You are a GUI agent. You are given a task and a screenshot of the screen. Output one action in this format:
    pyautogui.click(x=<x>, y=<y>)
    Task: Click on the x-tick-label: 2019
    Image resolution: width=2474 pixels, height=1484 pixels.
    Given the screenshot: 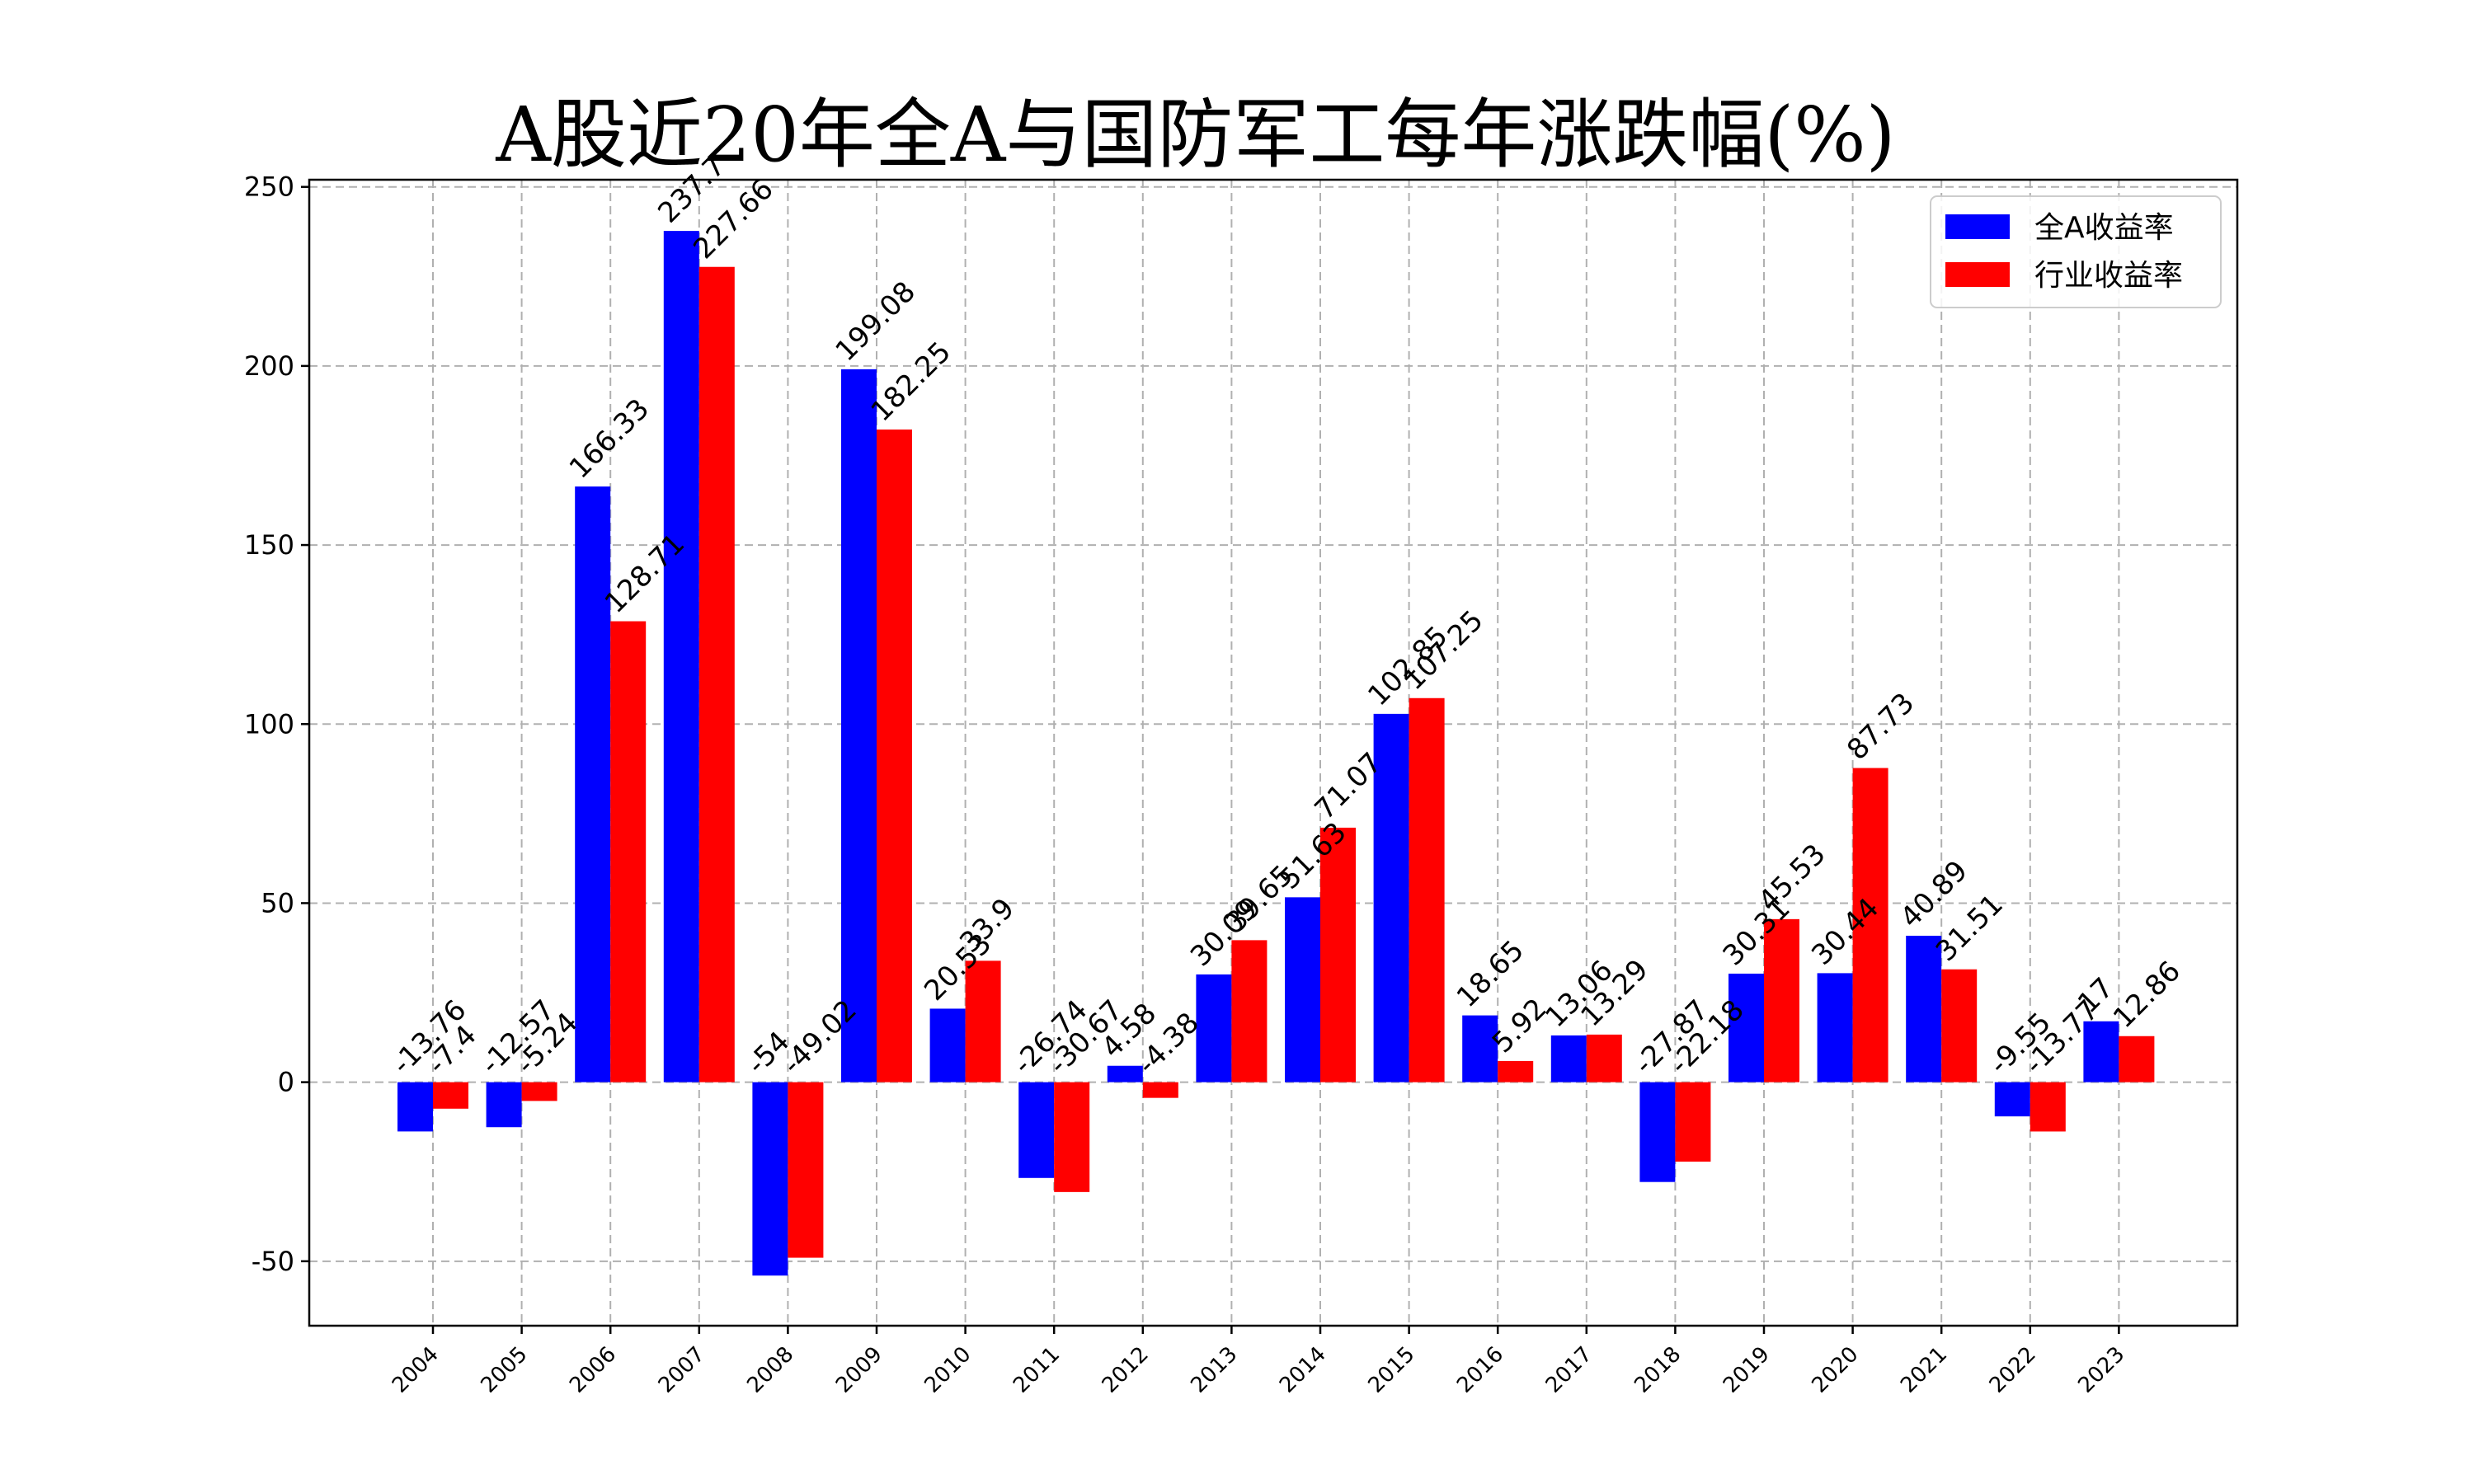 What is the action you would take?
    pyautogui.click(x=1747, y=1370)
    